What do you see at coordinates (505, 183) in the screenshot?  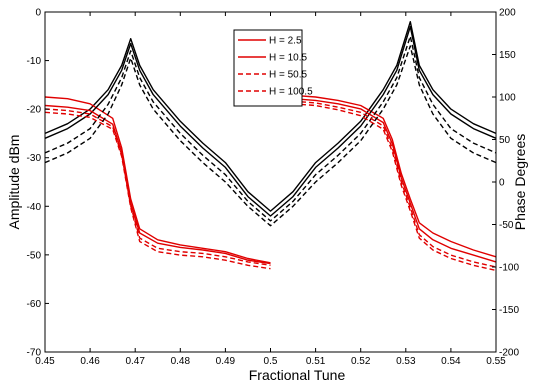 I see `right-y-axis-ticks: -200 -150 -100 -50 0 50 100 150 200` at bounding box center [505, 183].